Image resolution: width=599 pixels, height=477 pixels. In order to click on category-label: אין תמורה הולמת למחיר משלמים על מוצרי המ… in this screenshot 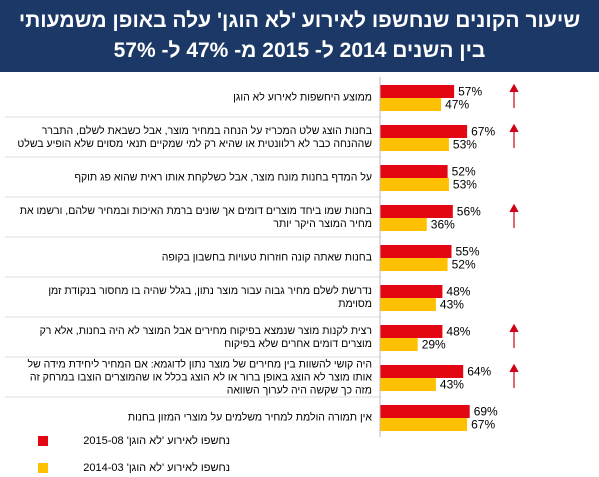, I will do `click(249, 417)`.